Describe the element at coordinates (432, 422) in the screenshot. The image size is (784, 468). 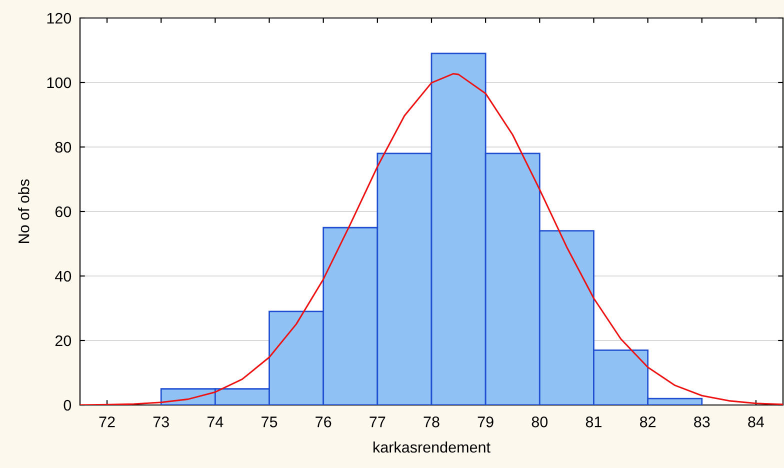
I see `x-tick-label: 78` at that location.